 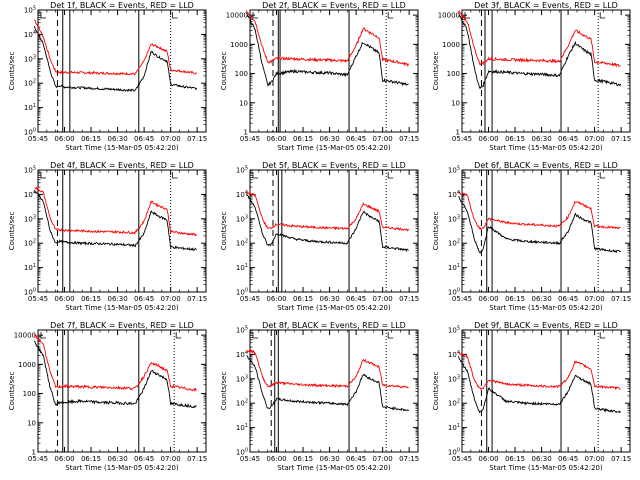 I want to click on y-tick-label: 1, so click(x=458, y=133).